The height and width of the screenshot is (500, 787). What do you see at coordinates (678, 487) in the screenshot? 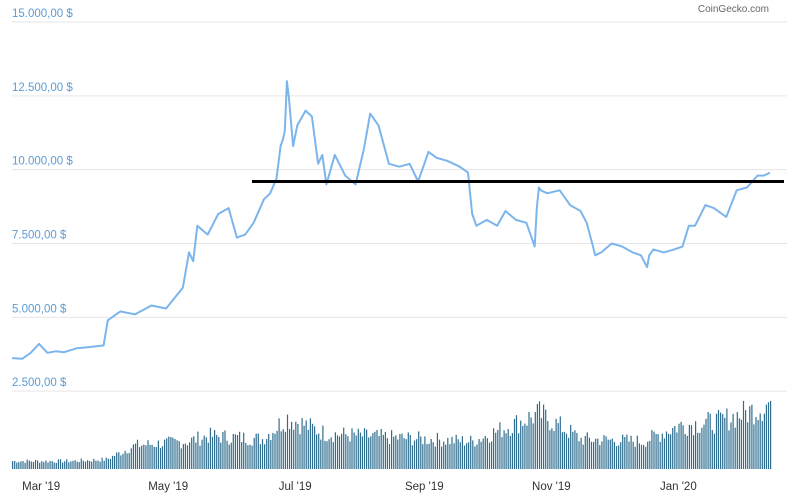
I see `x-tick-label: Jan '20` at bounding box center [678, 487].